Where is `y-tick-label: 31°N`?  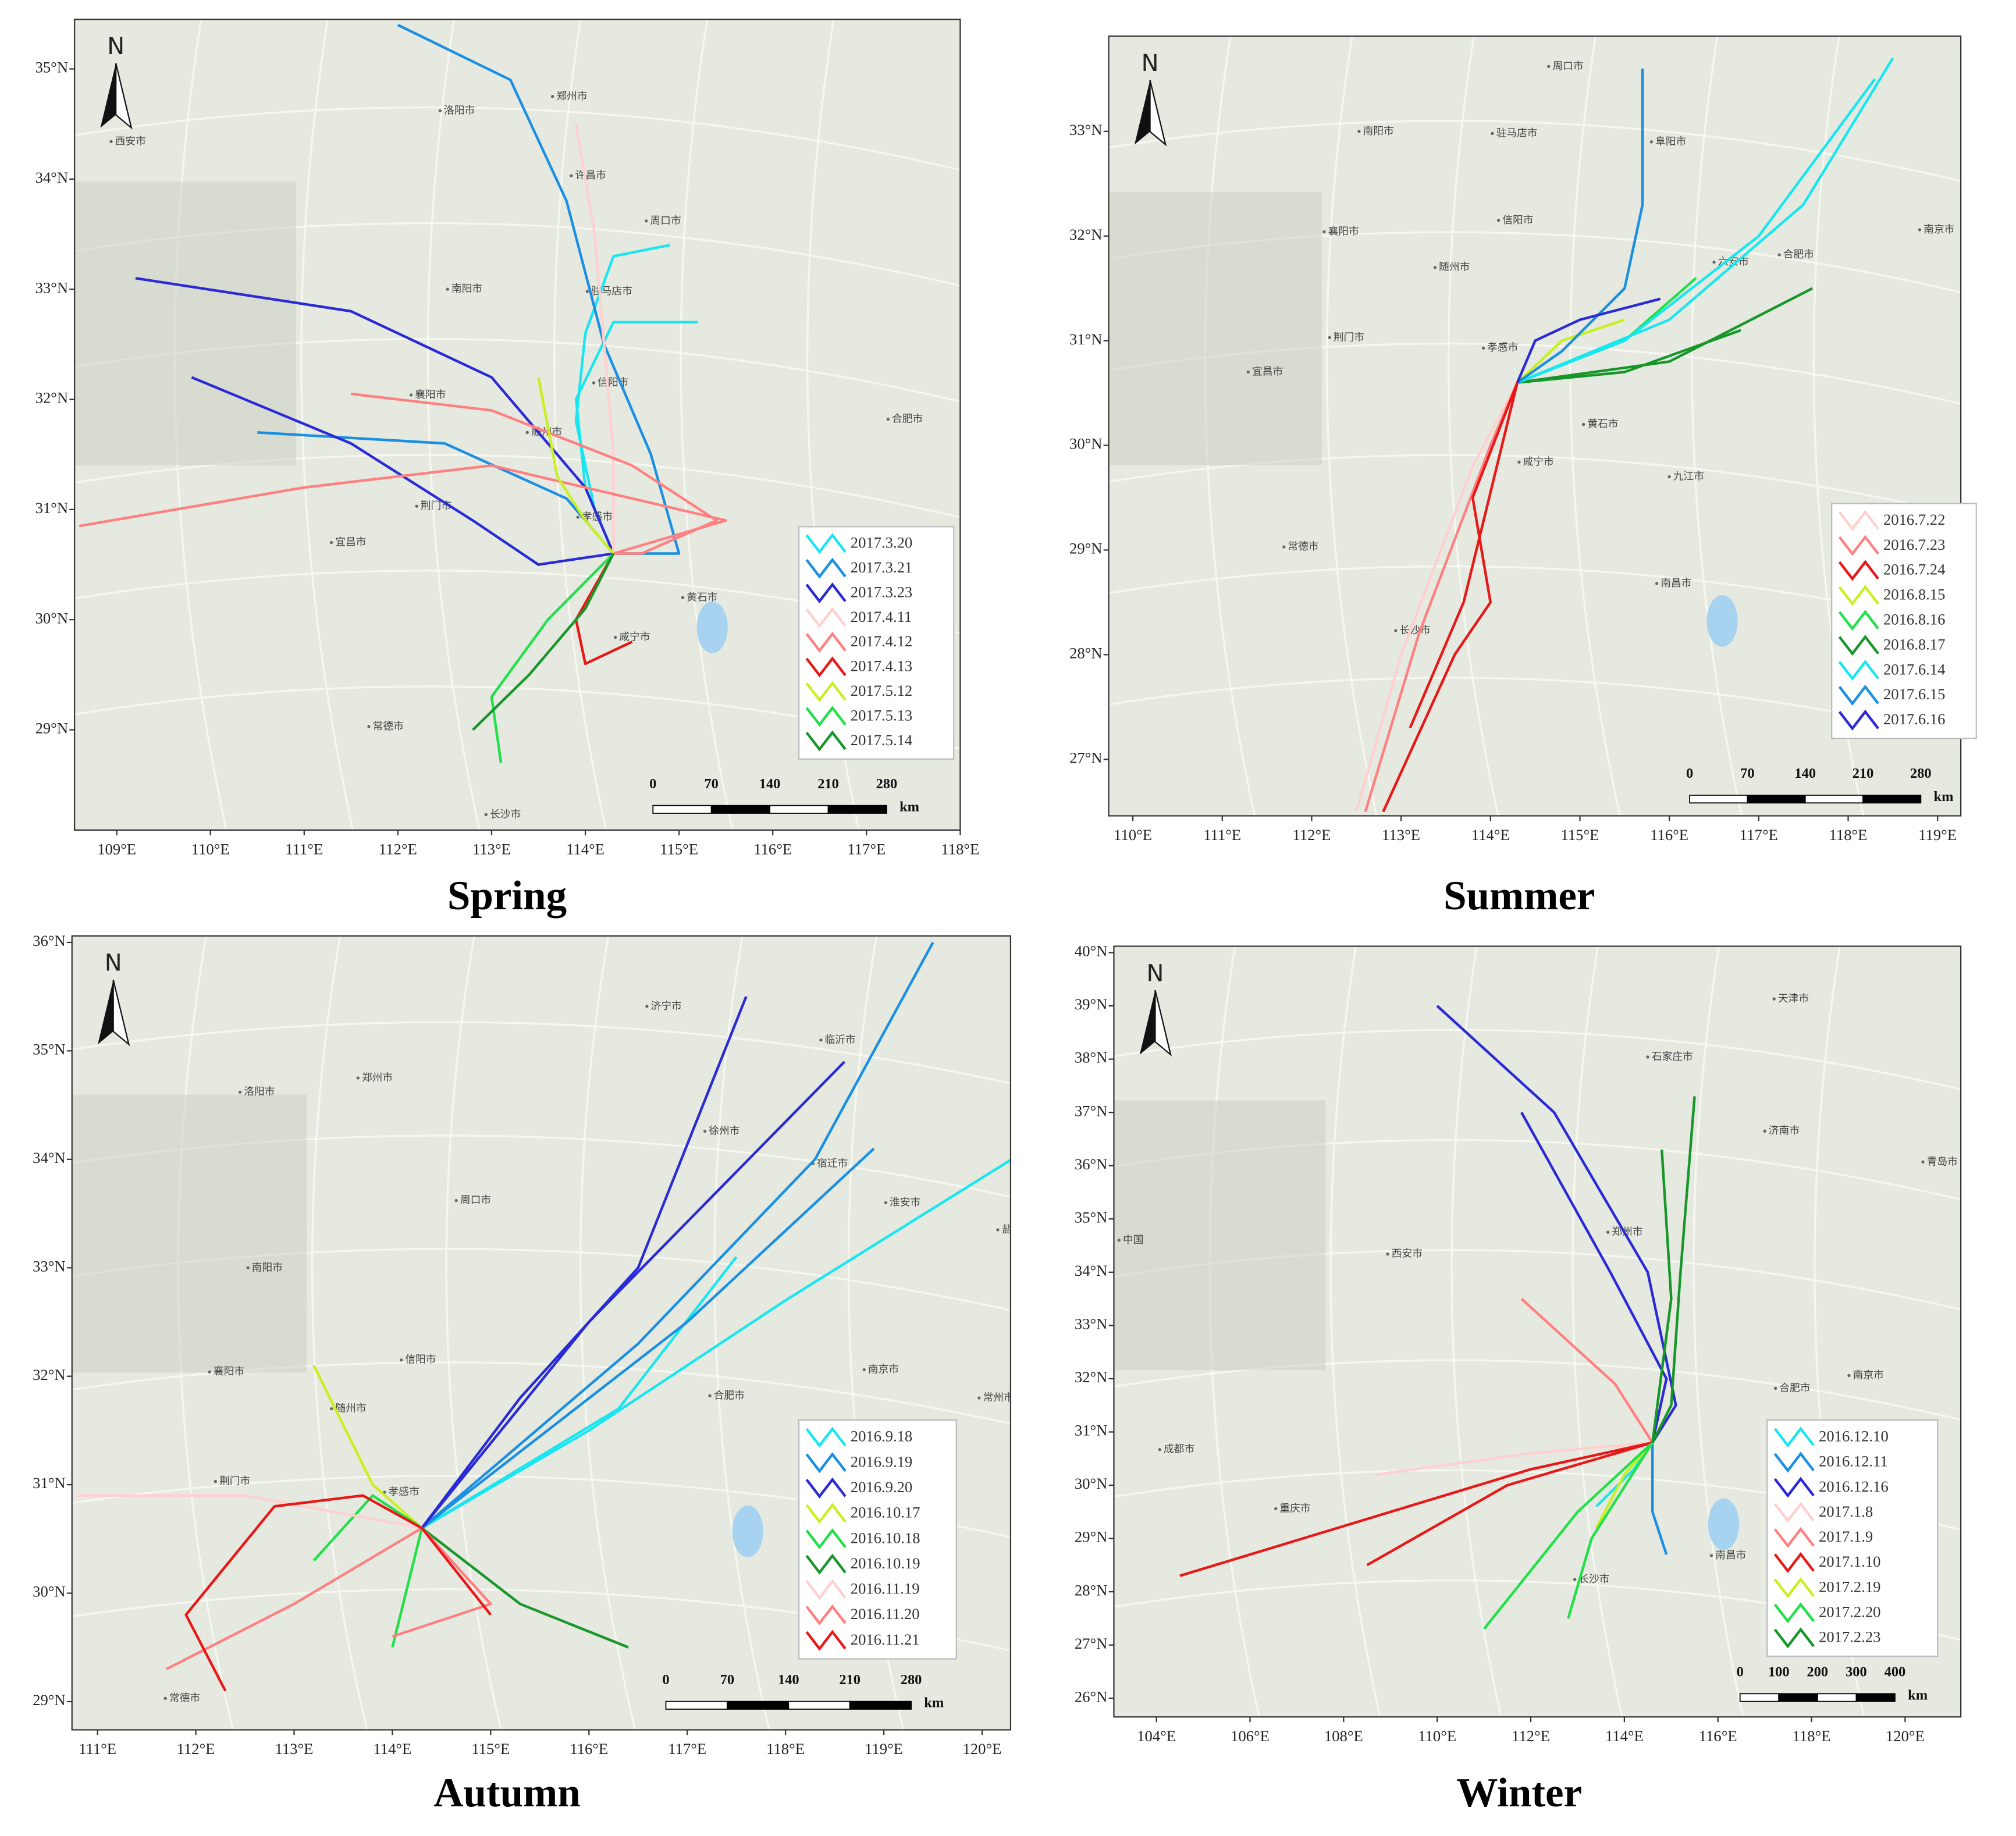
y-tick-label: 31°N is located at coordinates (1091, 1431).